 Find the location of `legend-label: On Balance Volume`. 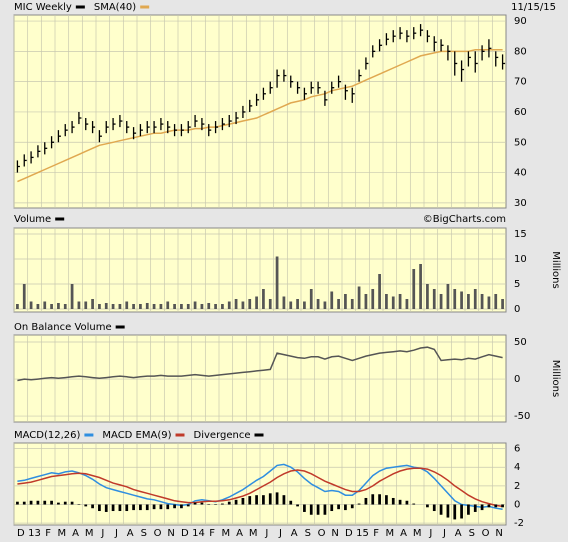

legend-label: On Balance Volume is located at coordinates (63, 327).